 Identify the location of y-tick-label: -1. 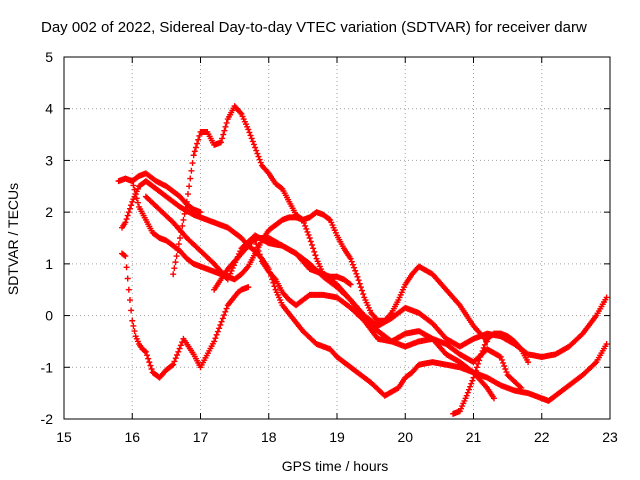
(47, 367).